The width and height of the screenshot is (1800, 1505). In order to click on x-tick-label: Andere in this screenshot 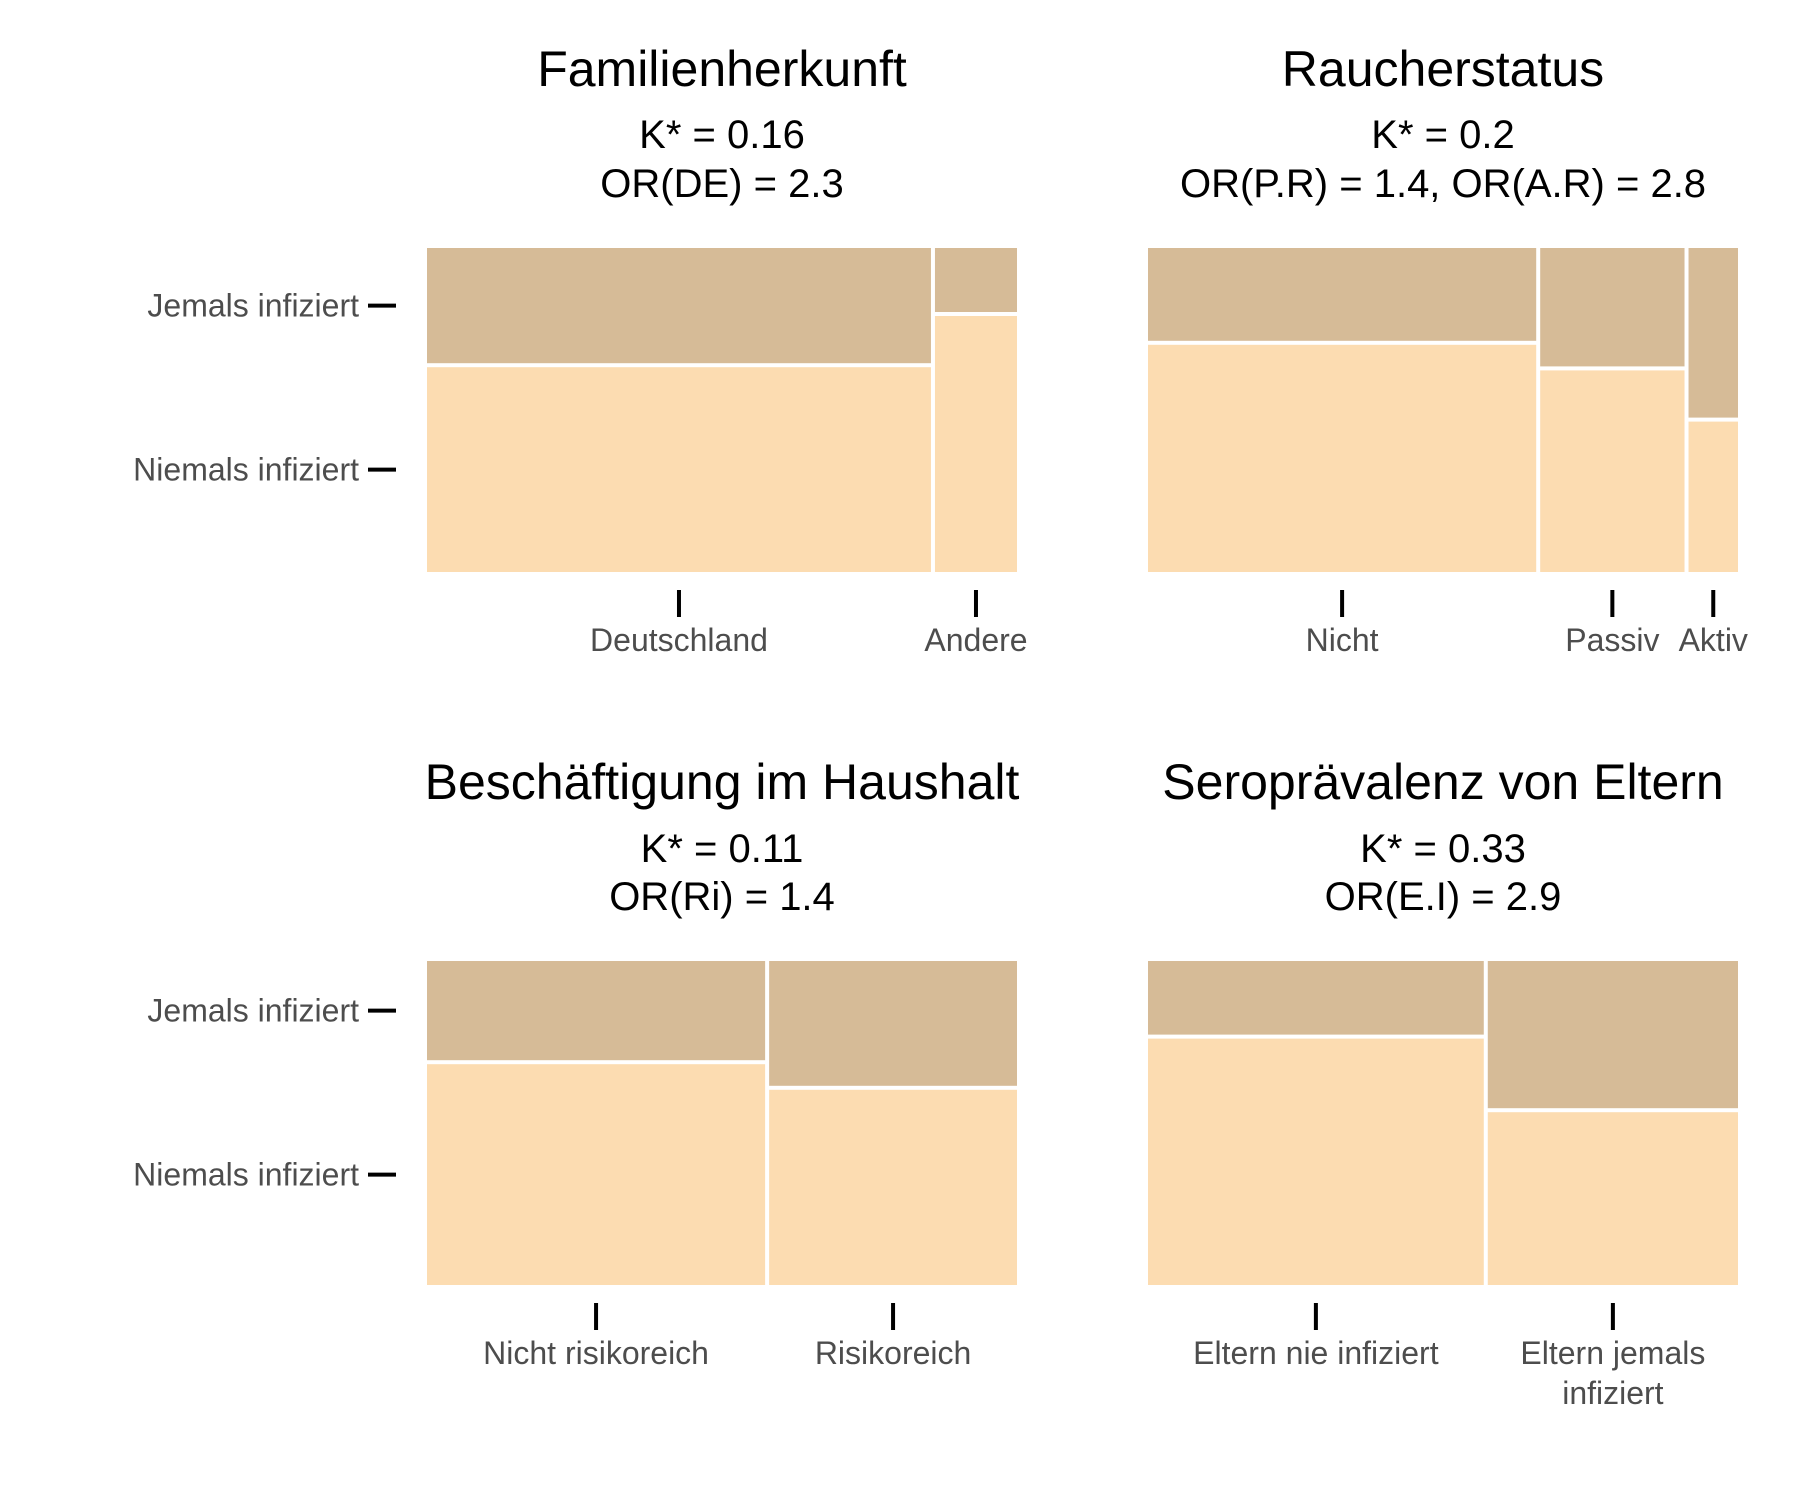, I will do `click(975, 640)`.